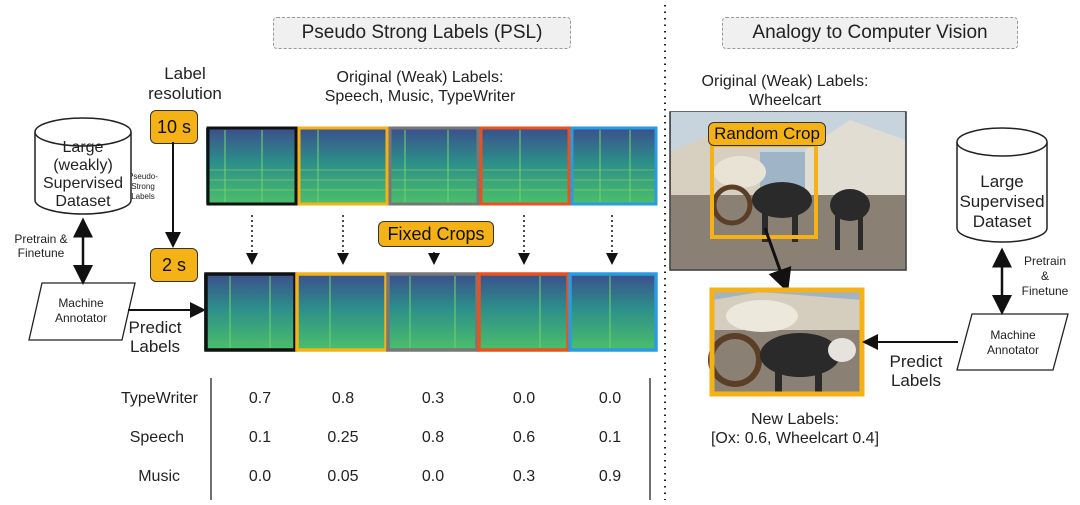  What do you see at coordinates (785, 91) in the screenshot?
I see `cv-original-labels: Original (Weak) Labels: Wheelcart` at bounding box center [785, 91].